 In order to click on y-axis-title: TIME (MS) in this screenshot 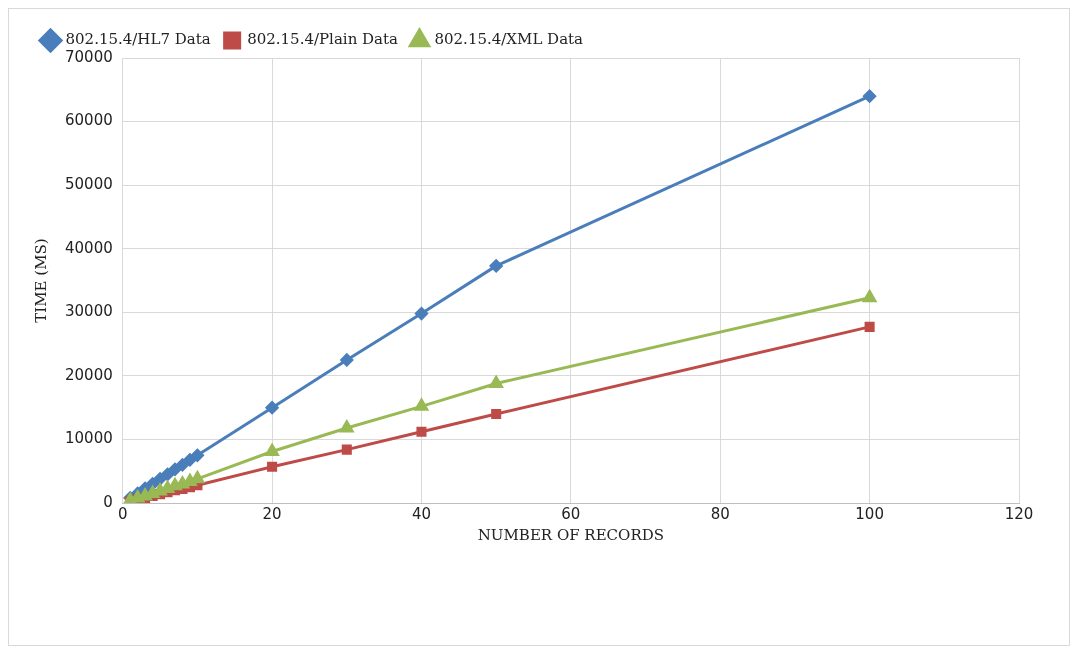, I will do `click(40, 280)`.